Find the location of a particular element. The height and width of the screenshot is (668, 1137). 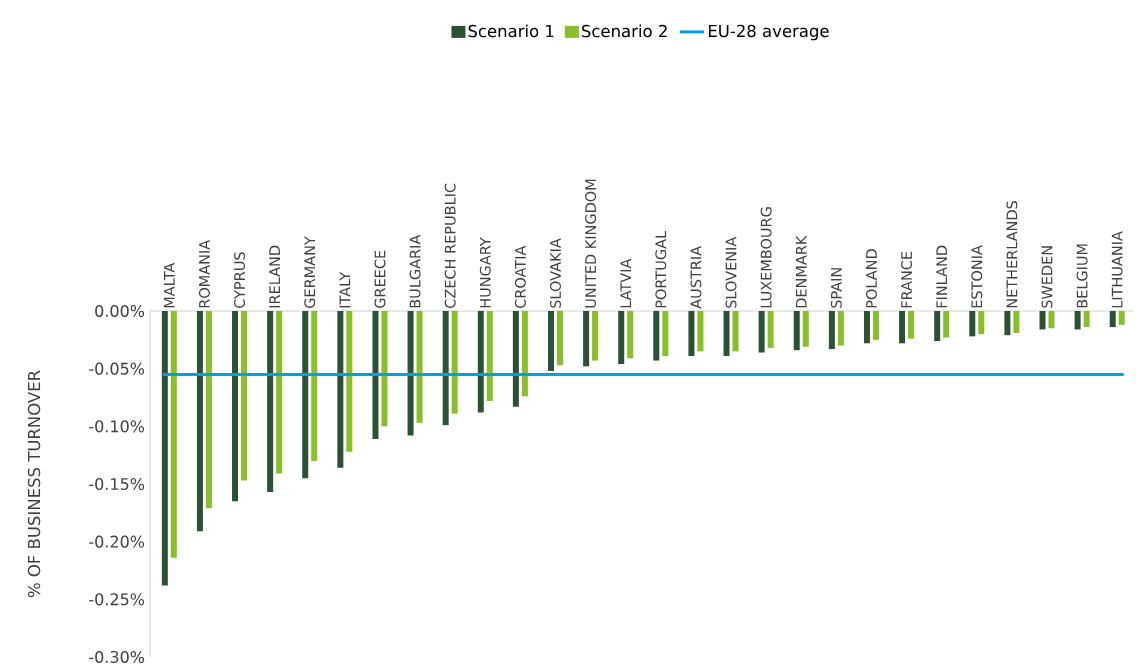

legend-label: Scenario 2 is located at coordinates (624, 31).